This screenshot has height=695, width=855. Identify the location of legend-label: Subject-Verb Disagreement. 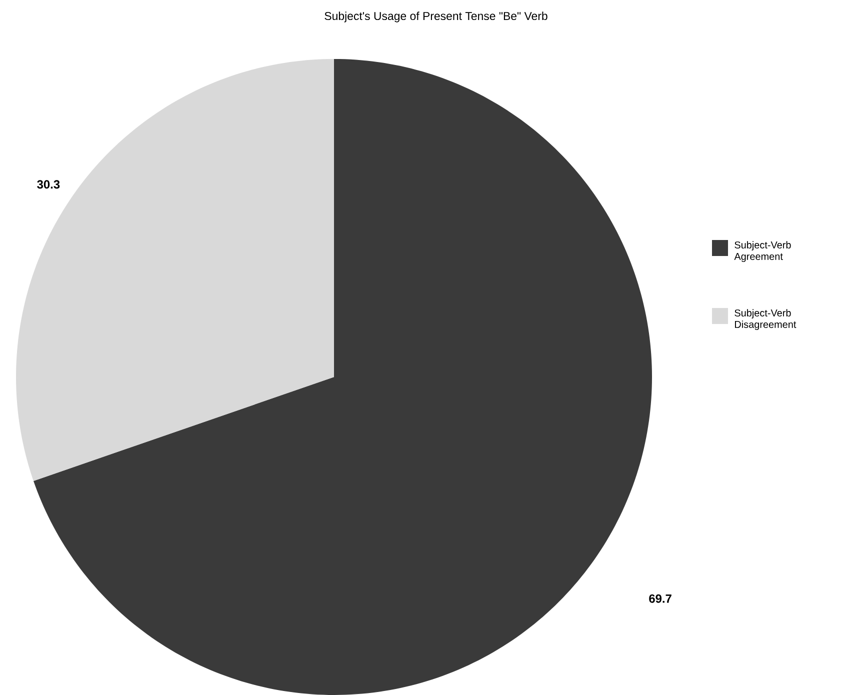
(765, 319).